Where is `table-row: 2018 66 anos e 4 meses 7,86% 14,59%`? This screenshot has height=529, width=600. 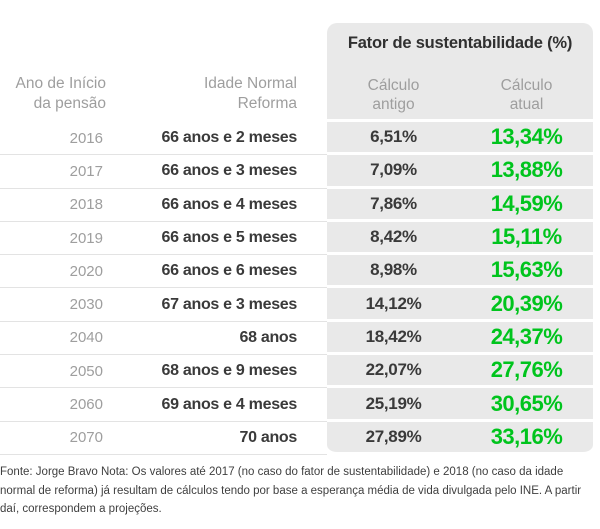 table-row: 2018 66 anos e 4 meses 7,86% 14,59% is located at coordinates (300, 205).